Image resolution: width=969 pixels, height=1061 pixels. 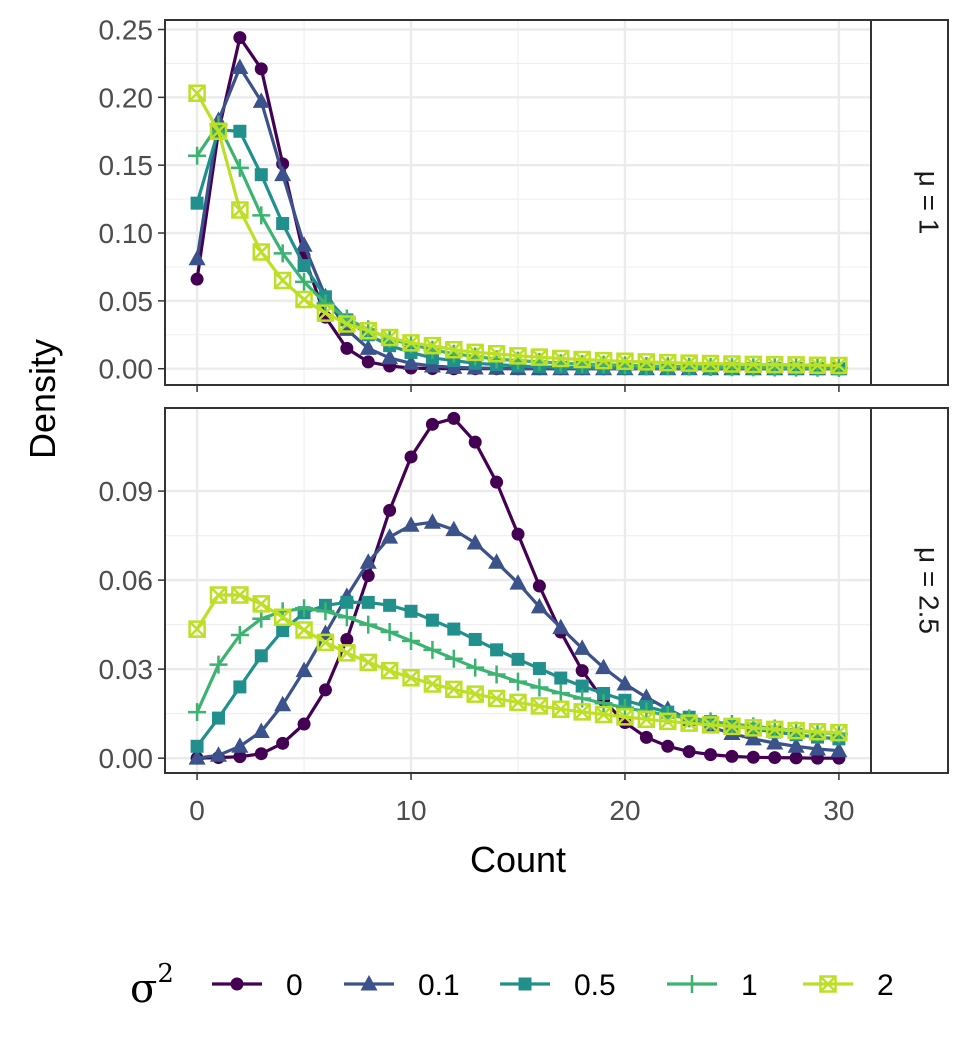 I want to click on legend-label: 0, so click(x=294, y=985).